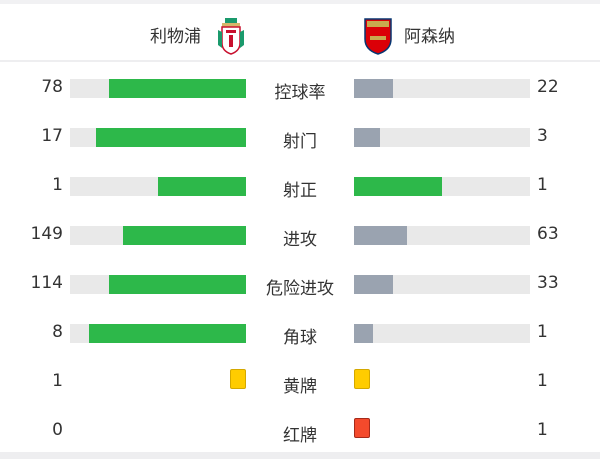 This screenshot has height=459, width=600. What do you see at coordinates (300, 338) in the screenshot?
I see `stat-label: 角球` at bounding box center [300, 338].